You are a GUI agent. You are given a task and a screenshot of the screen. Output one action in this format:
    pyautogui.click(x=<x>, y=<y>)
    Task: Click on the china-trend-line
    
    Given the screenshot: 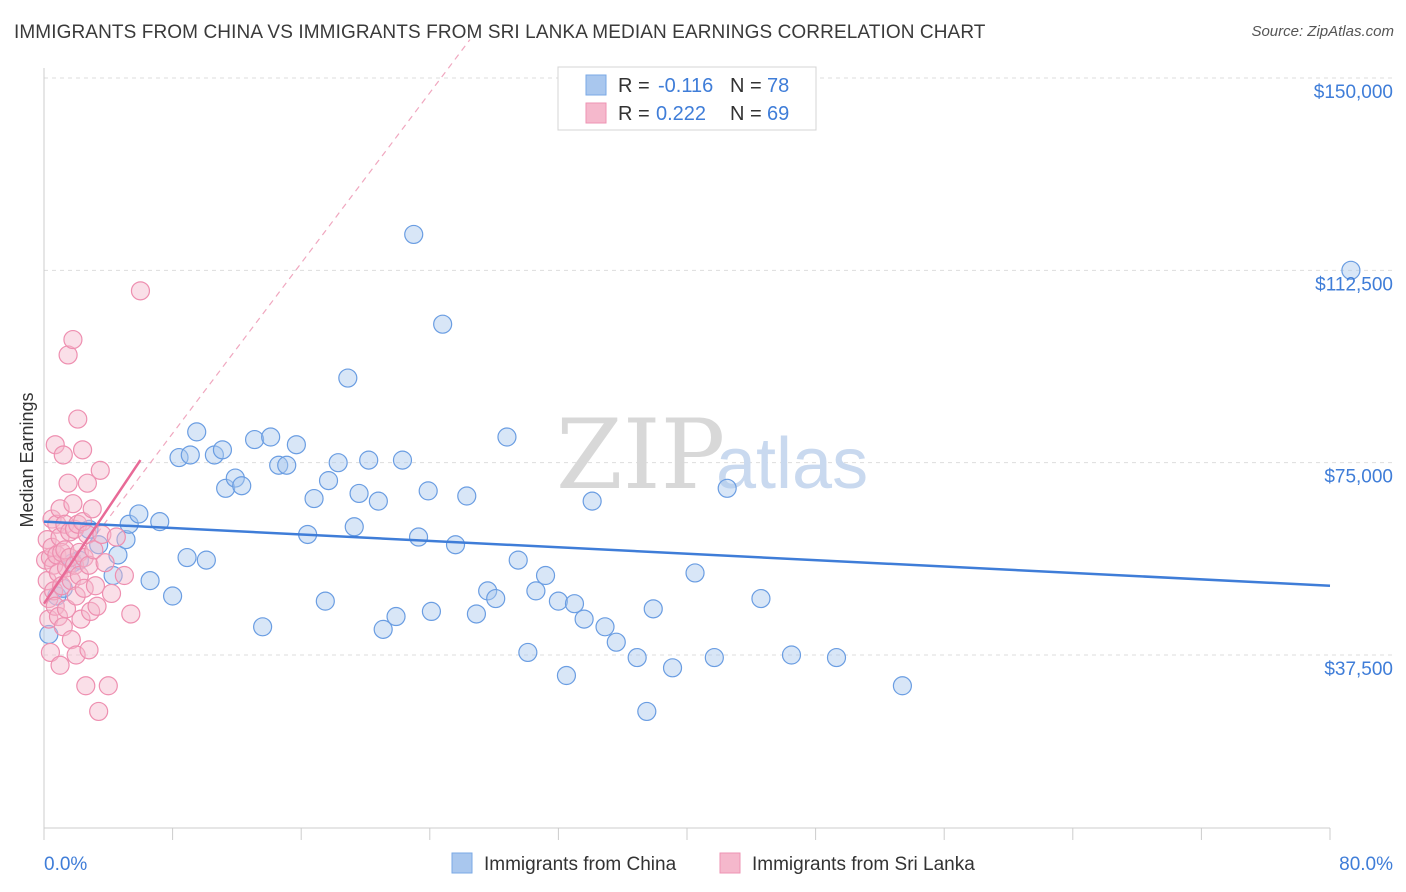 What is the action you would take?
    pyautogui.click(x=687, y=554)
    